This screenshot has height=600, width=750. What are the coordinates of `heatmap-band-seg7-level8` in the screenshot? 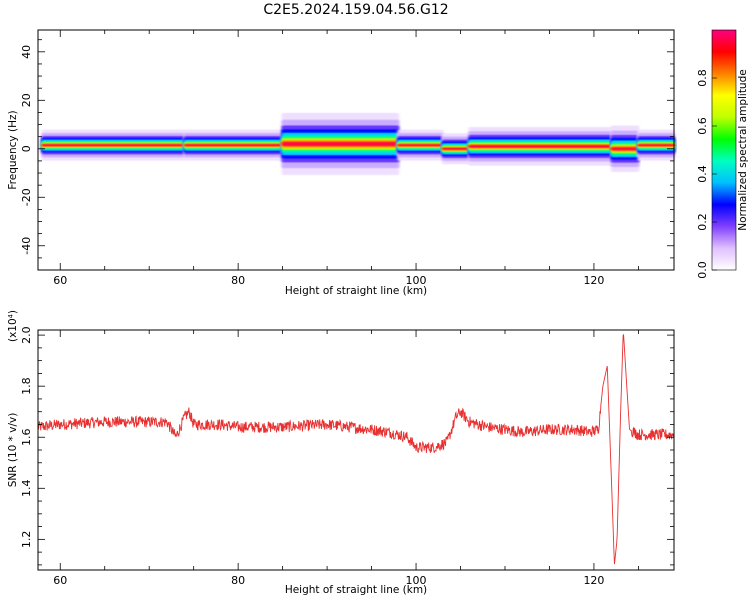 It's located at (656, 145).